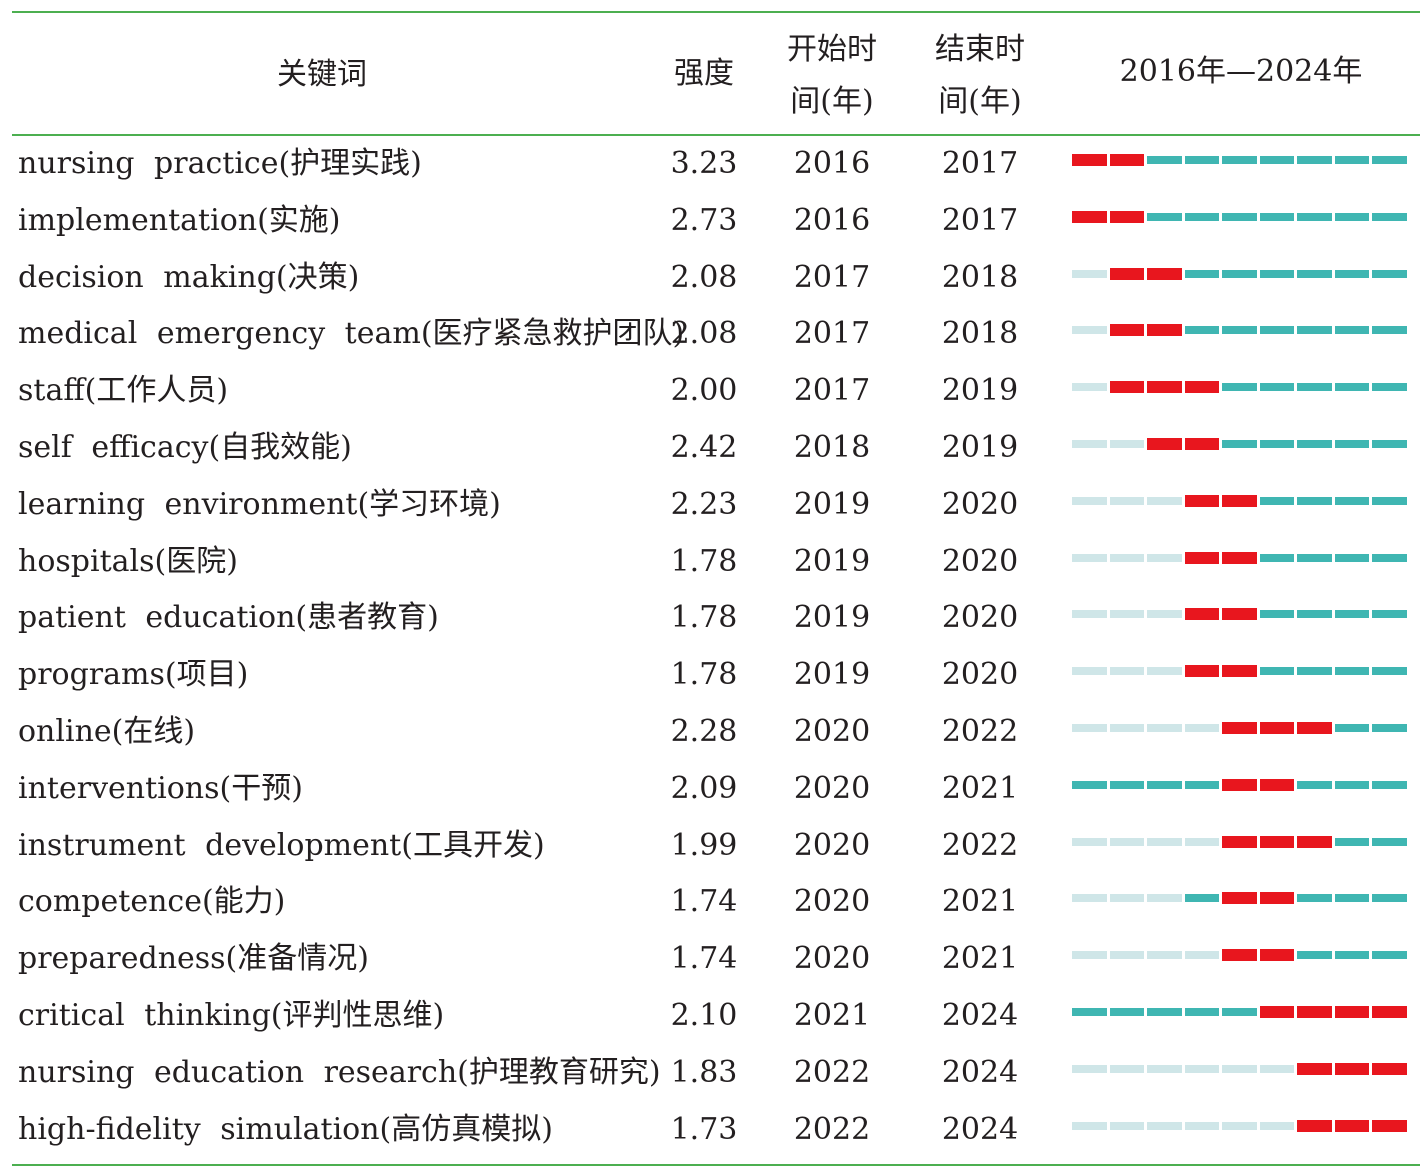 This screenshot has height=1175, width=1427. Describe the element at coordinates (128, 561) in the screenshot. I see `keyword-cell: hospitals(医院)` at that location.